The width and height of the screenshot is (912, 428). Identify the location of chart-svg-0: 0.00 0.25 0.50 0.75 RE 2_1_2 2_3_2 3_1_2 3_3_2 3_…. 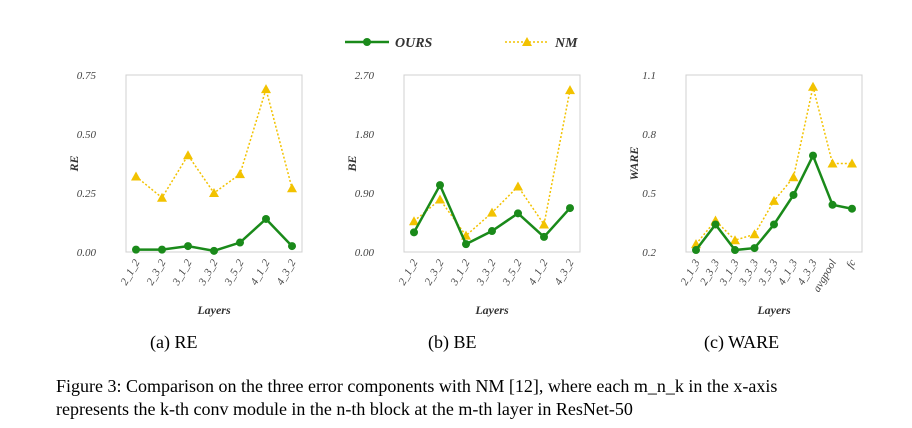
(185, 193).